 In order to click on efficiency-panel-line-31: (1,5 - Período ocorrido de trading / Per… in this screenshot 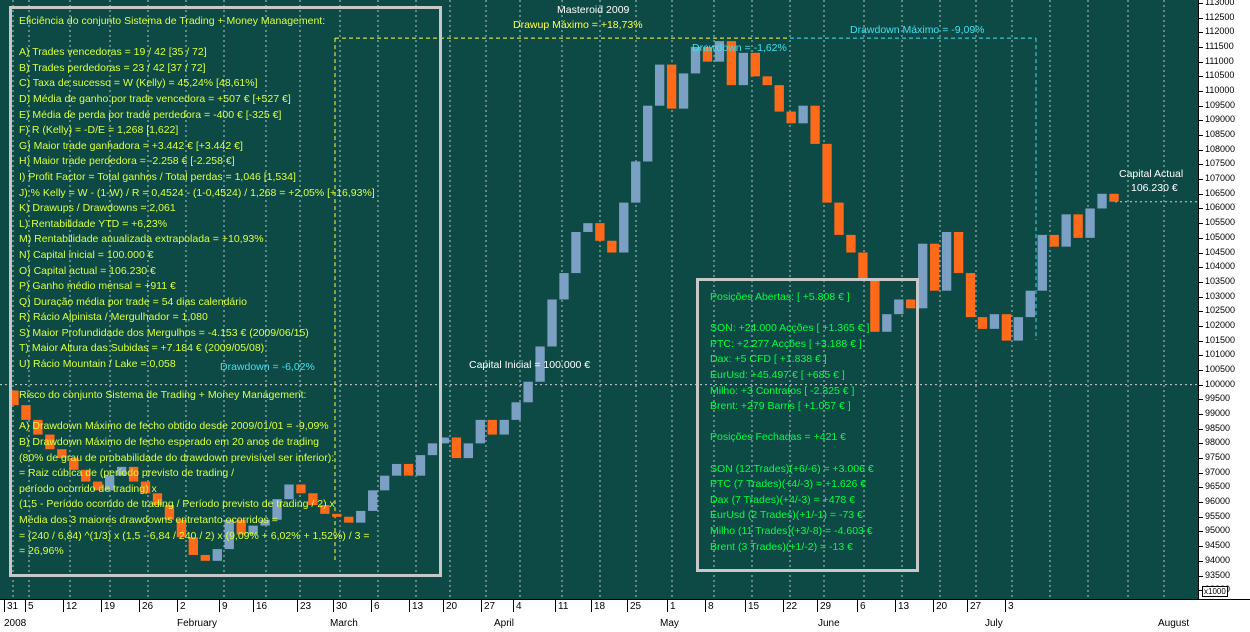, I will do `click(177, 504)`.